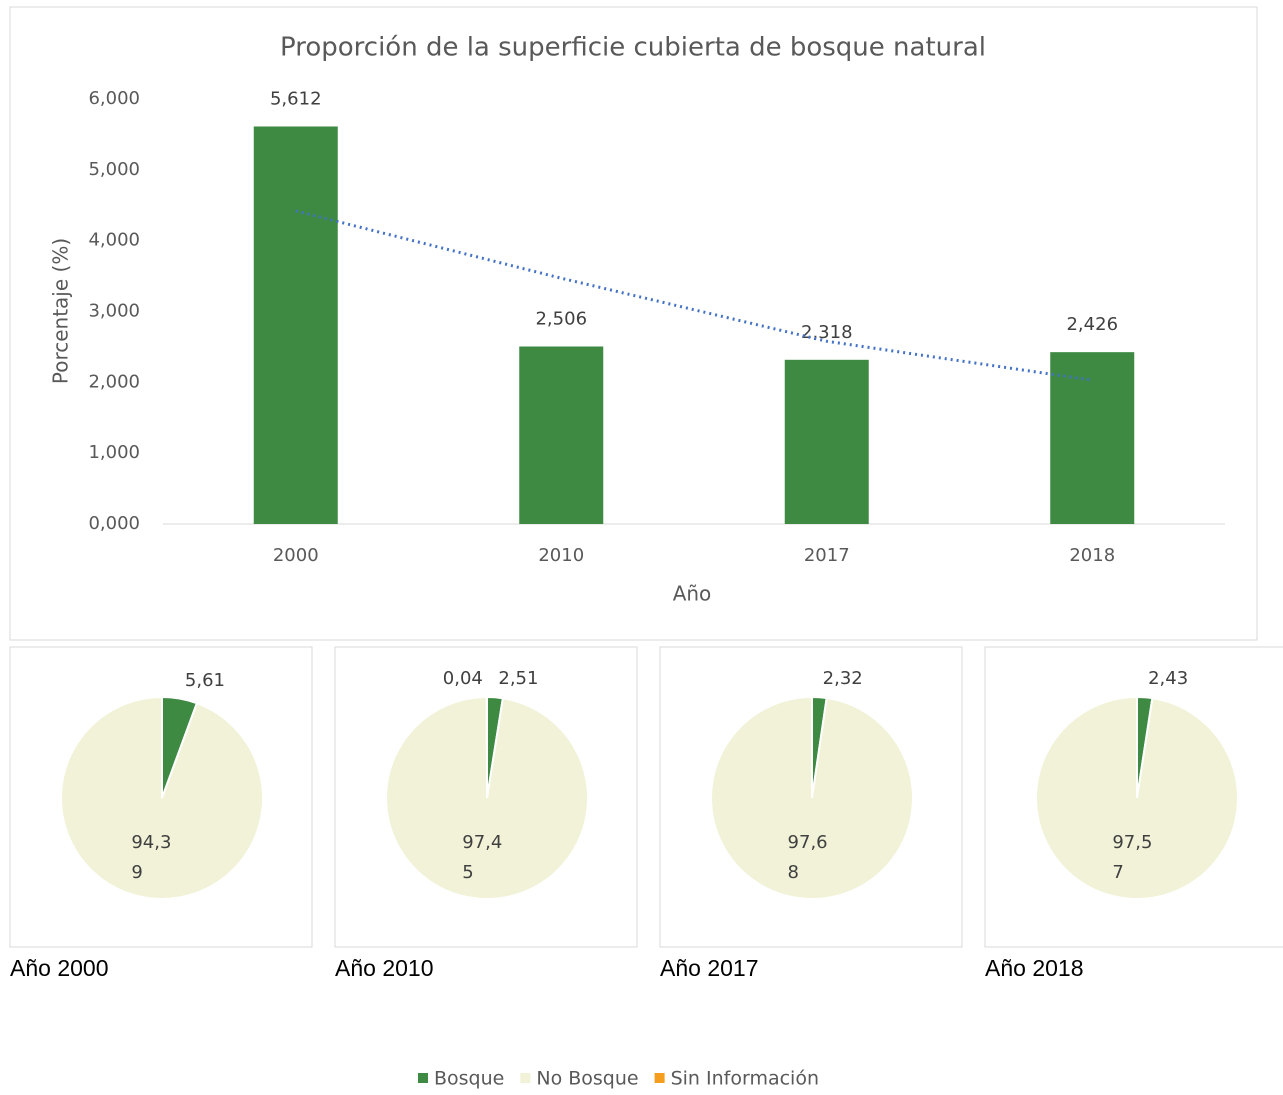 Image resolution: width=1283 pixels, height=1095 pixels. What do you see at coordinates (745, 1079) in the screenshot?
I see `legend-label: Sin Información` at bounding box center [745, 1079].